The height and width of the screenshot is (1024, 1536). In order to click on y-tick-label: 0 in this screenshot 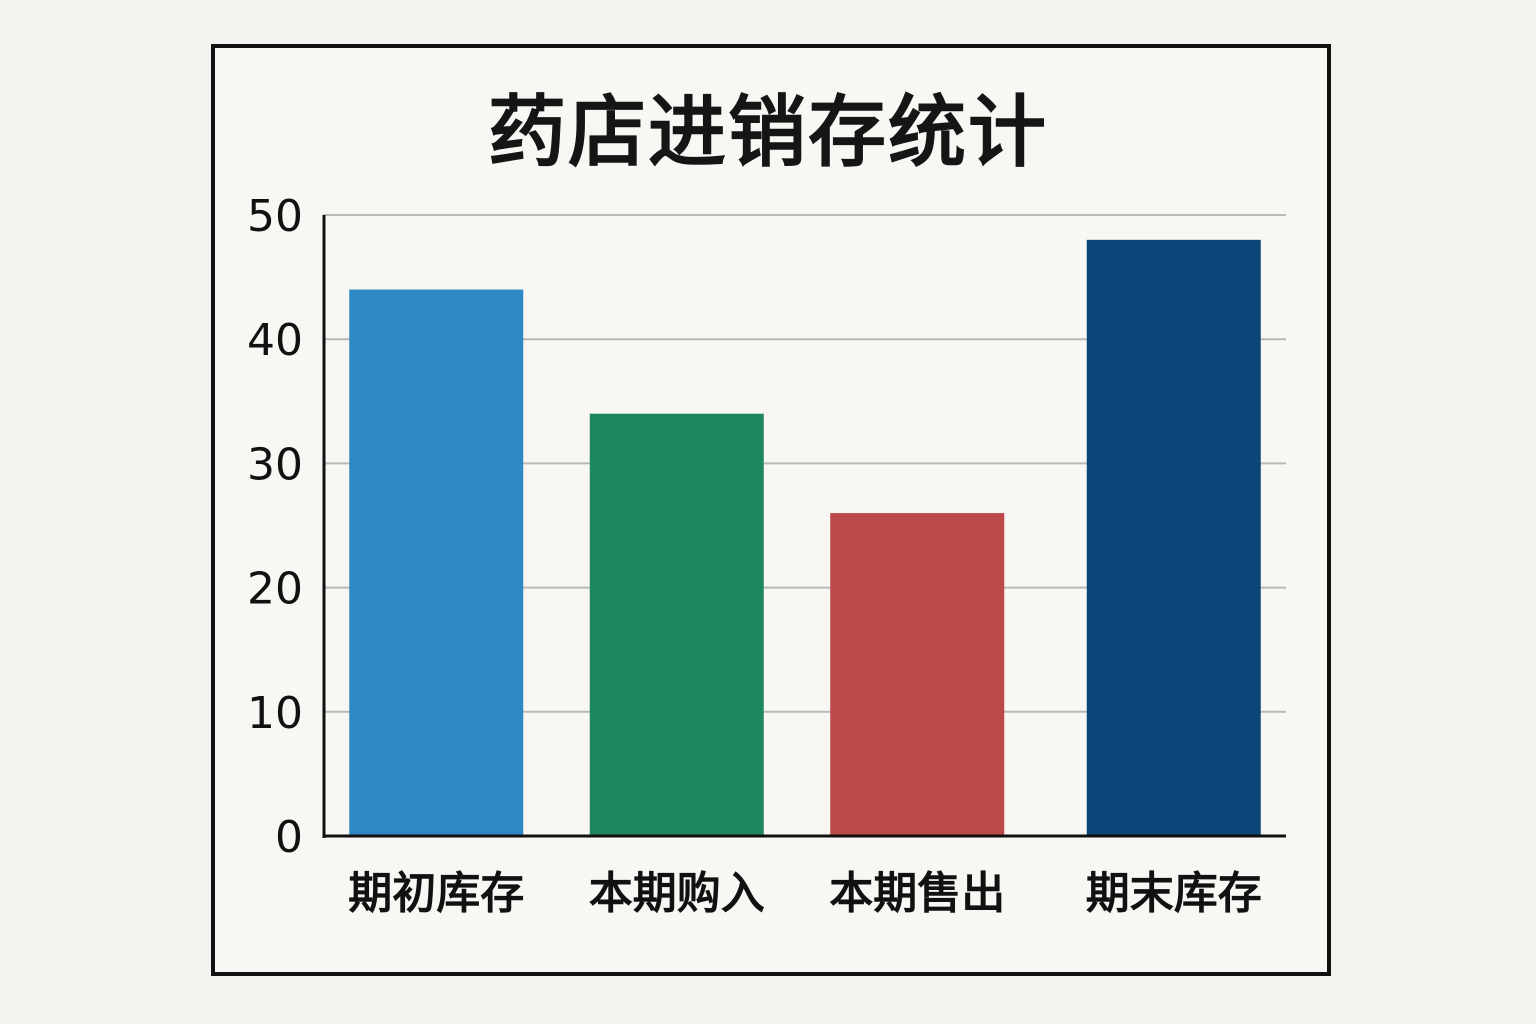, I will do `click(289, 837)`.